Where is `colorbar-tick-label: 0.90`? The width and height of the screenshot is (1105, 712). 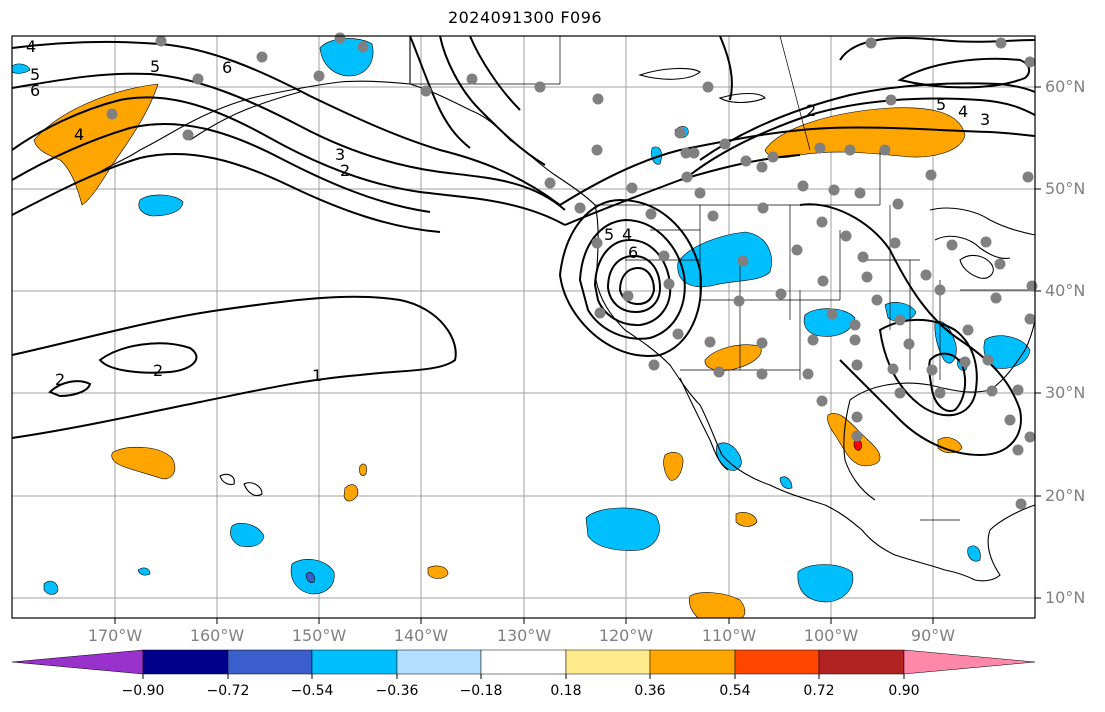 colorbar-tick-label: 0.90 is located at coordinates (904, 691).